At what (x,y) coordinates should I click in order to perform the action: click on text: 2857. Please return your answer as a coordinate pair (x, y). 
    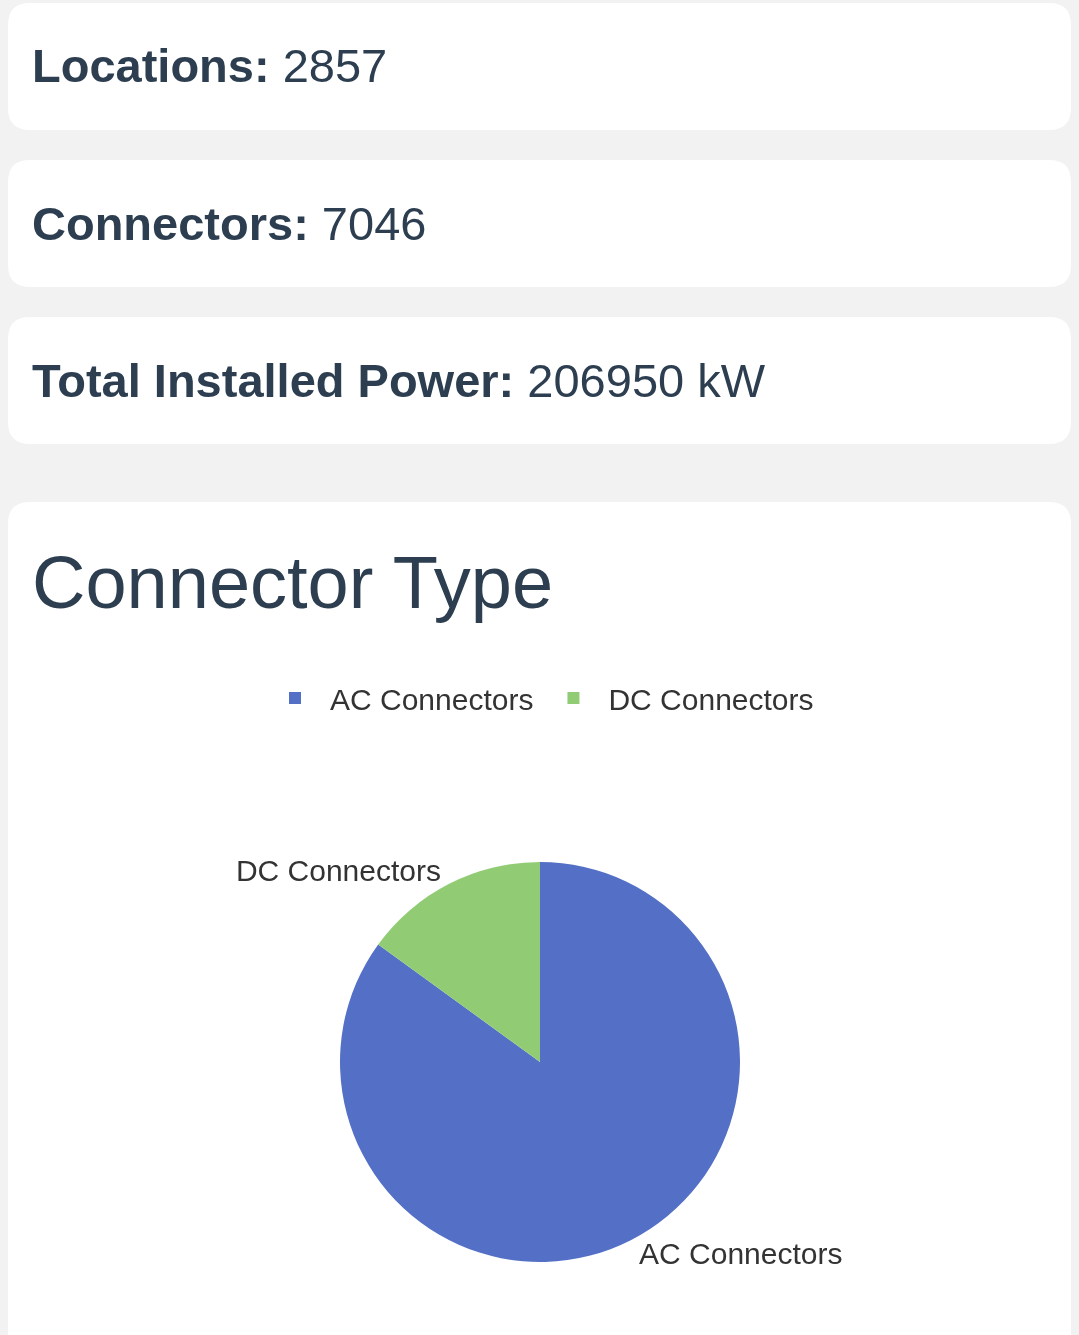
    Looking at the image, I should click on (335, 65).